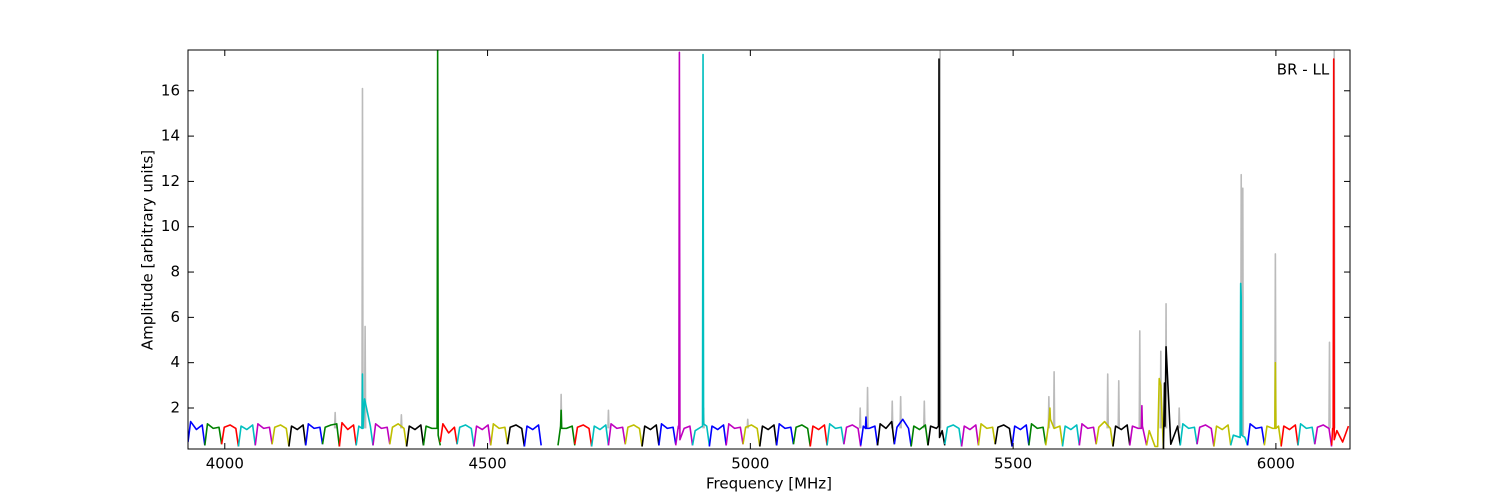 The image size is (1500, 504). I want to click on y-tick-label: 4, so click(175, 362).